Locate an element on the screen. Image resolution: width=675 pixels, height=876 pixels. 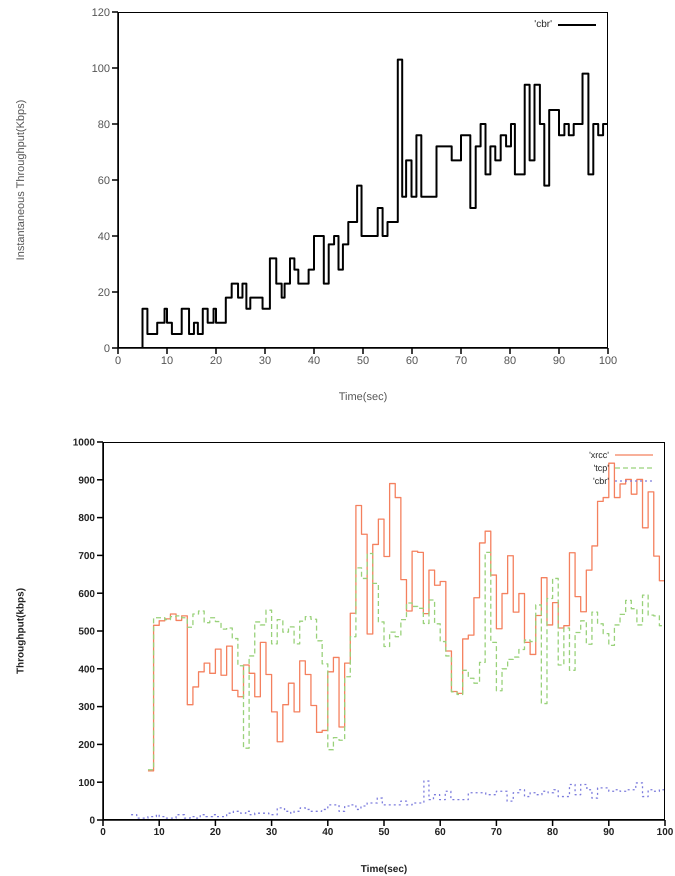
y-tick-label: 1000 is located at coordinates (84, 443).